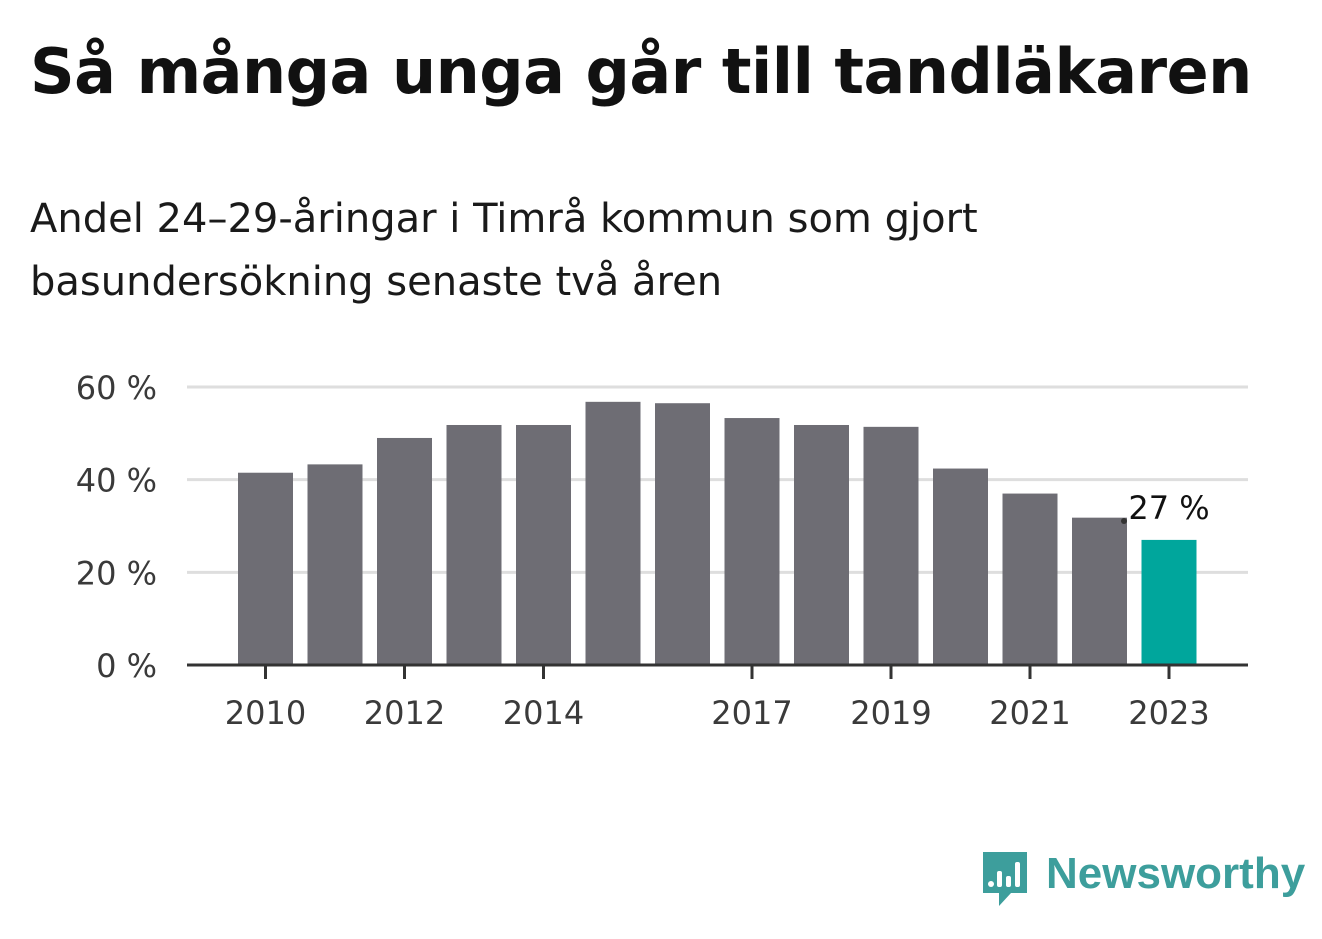  What do you see at coordinates (1099, 591) in the screenshot?
I see `bar-2022` at bounding box center [1099, 591].